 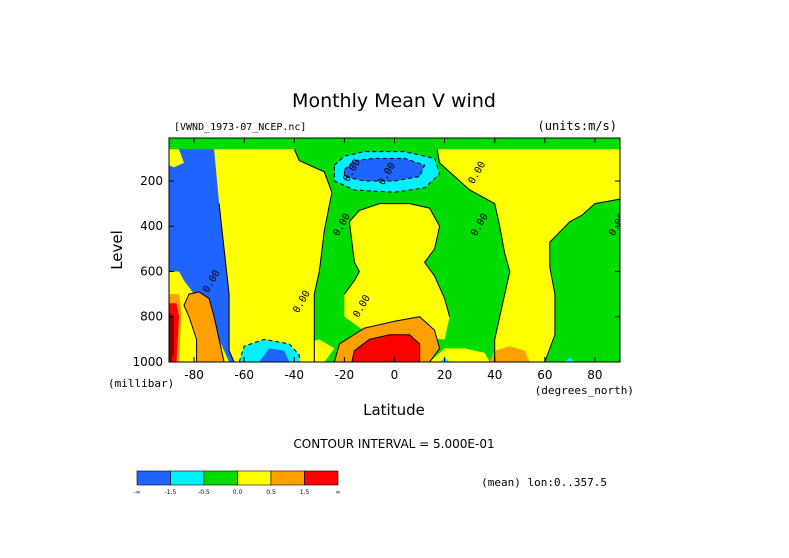 What do you see at coordinates (204, 492) in the screenshot?
I see `colorbar-label-2: -0.5` at bounding box center [204, 492].